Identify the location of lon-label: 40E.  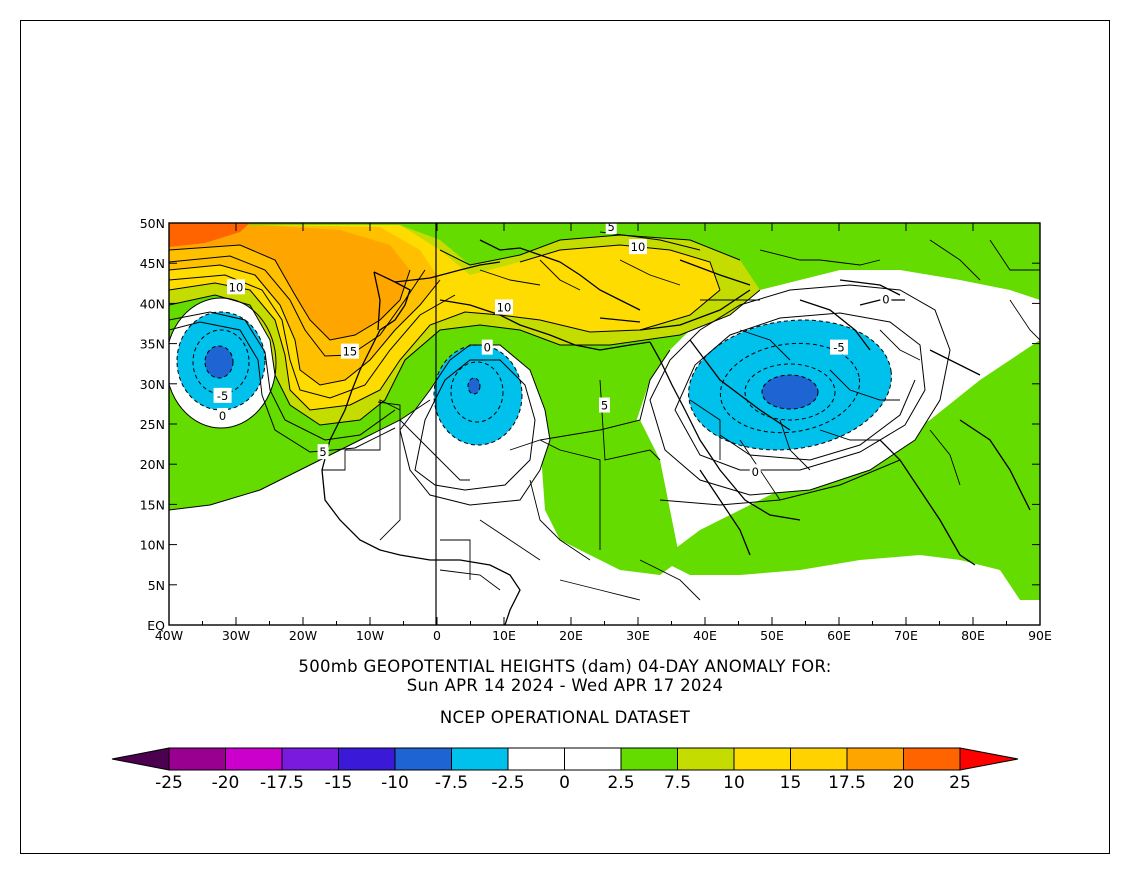
(705, 635).